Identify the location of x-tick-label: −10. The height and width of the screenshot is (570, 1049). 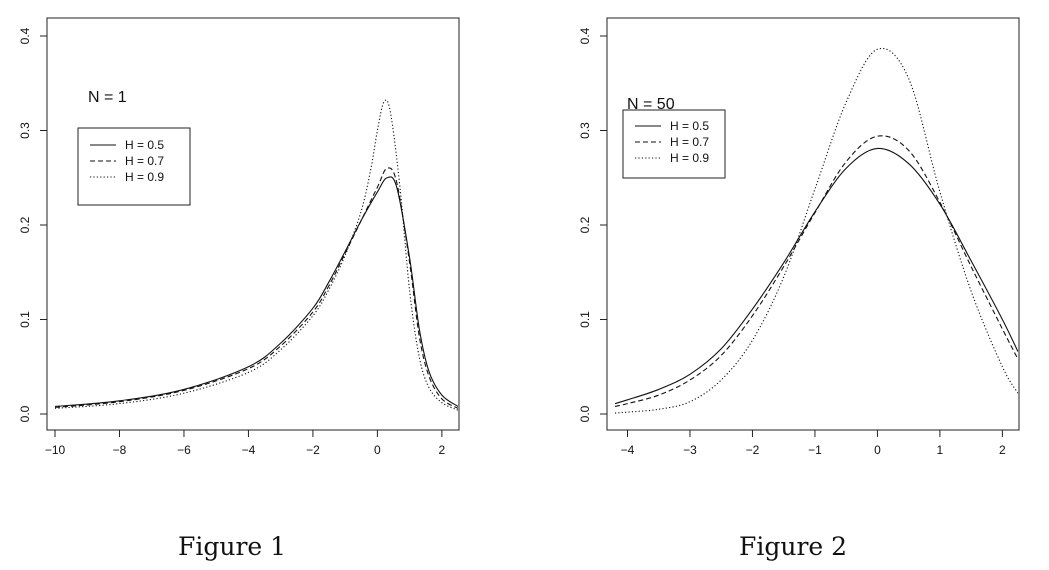
(55, 450).